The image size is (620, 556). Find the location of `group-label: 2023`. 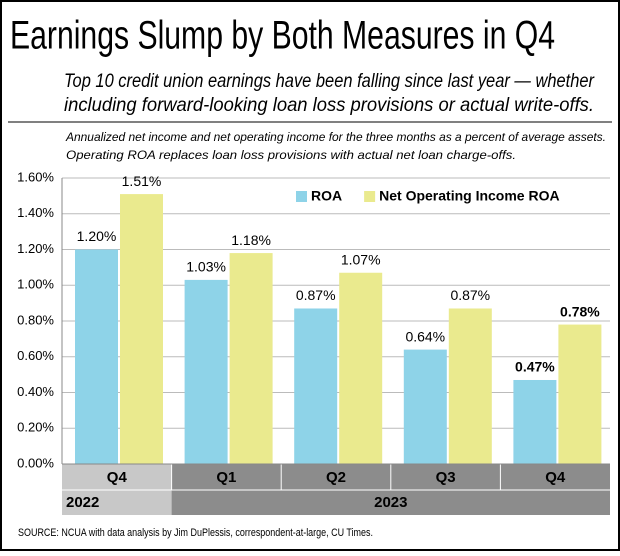

group-label: 2023 is located at coordinates (390, 502).